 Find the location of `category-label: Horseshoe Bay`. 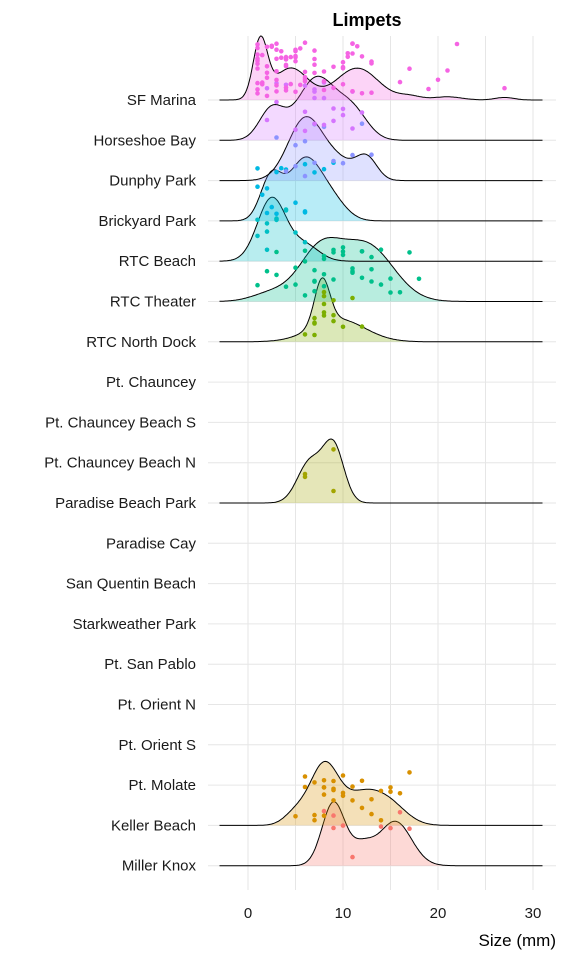

category-label: Horseshoe Bay is located at coordinates (144, 140).